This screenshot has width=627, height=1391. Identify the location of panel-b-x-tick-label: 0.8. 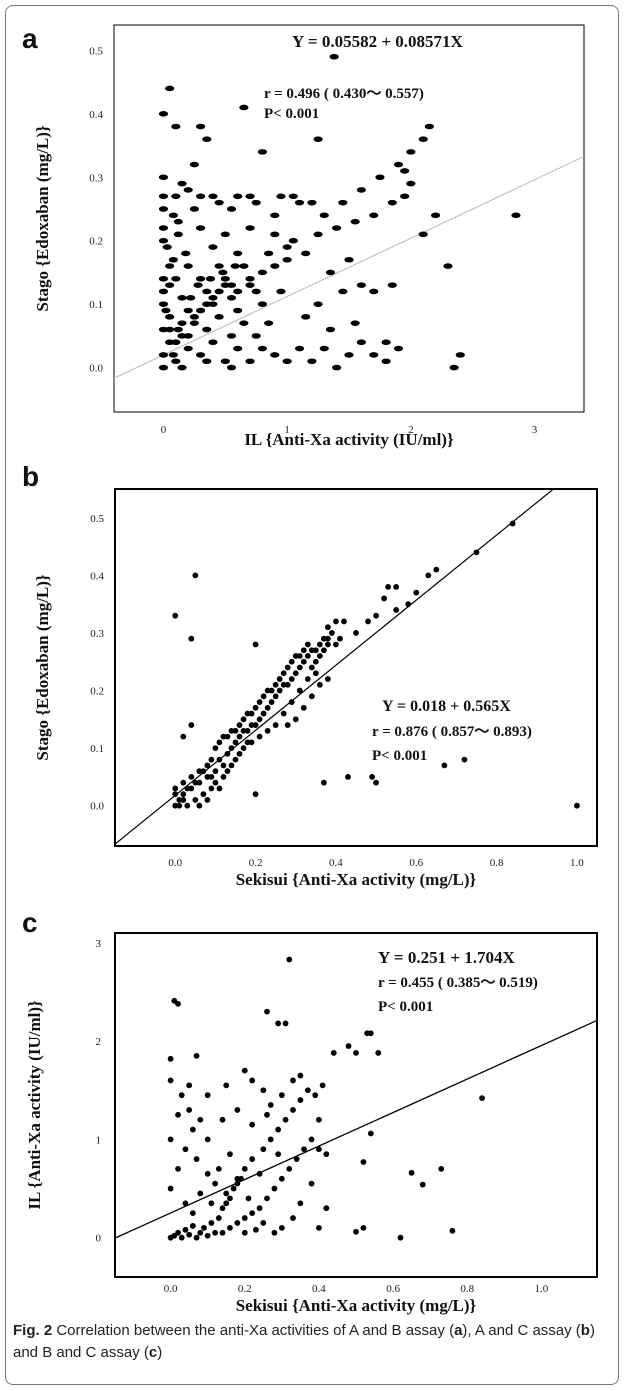
(497, 863).